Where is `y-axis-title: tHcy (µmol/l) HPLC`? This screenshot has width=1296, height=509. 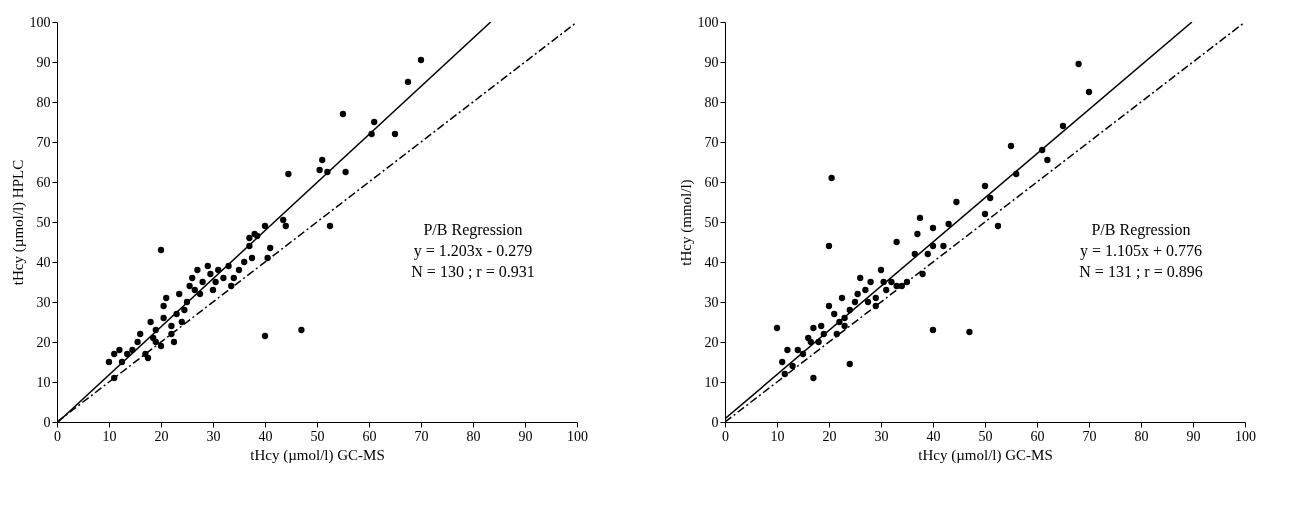
y-axis-title: tHcy (µmol/l) HPLC is located at coordinates (18, 222).